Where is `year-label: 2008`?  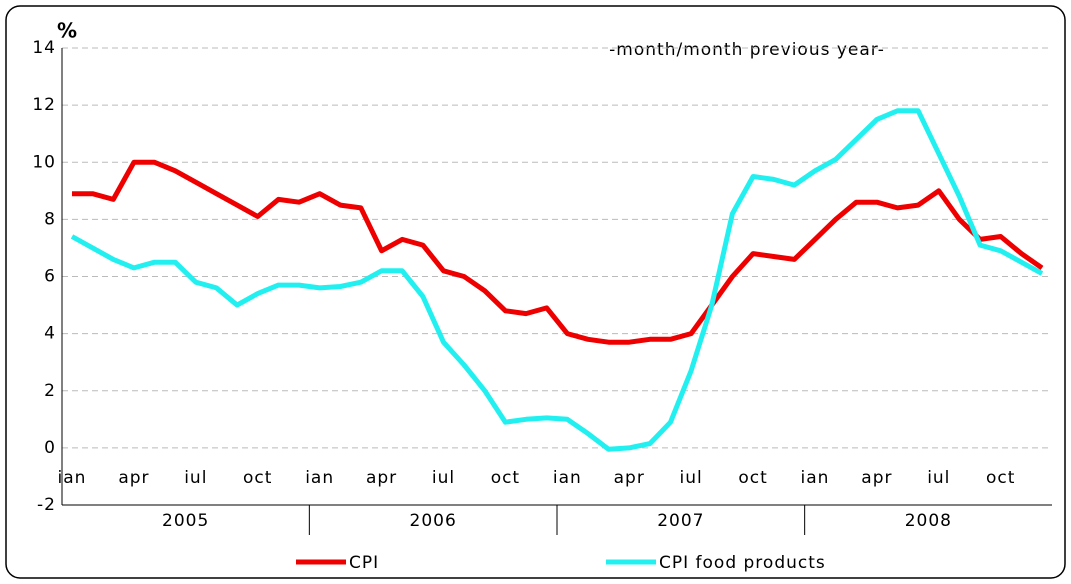 year-label: 2008 is located at coordinates (928, 521).